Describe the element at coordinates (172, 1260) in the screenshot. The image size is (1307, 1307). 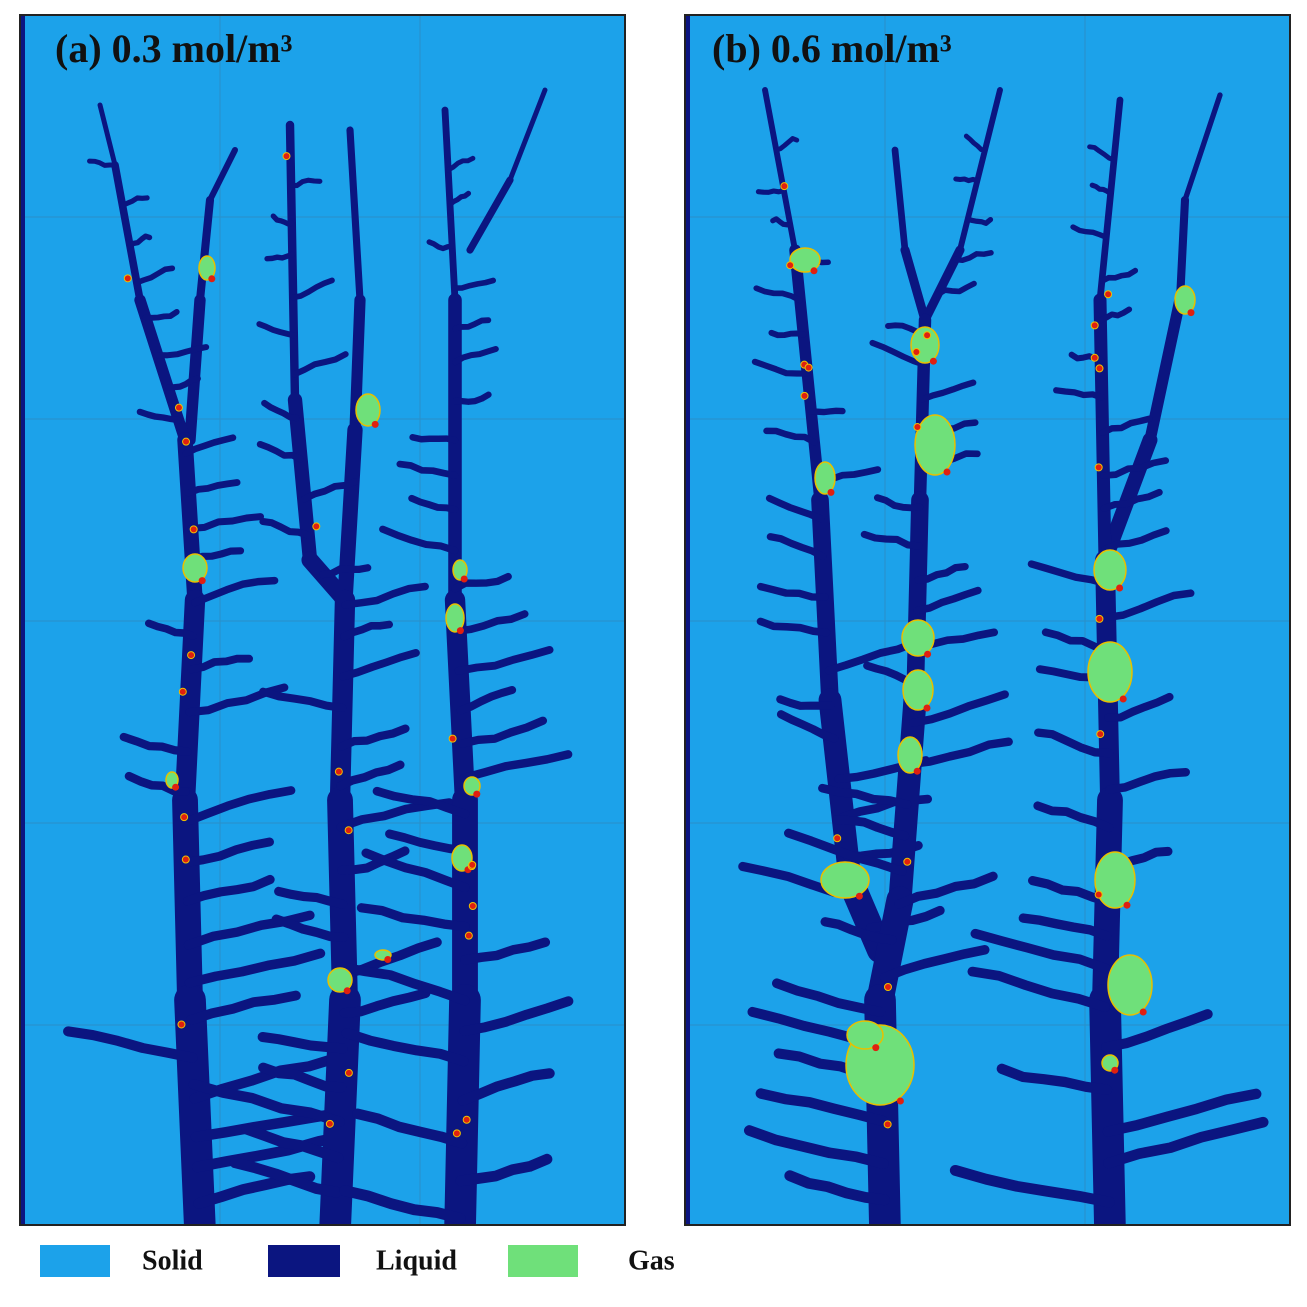
I see `legend-label: Solid` at that location.